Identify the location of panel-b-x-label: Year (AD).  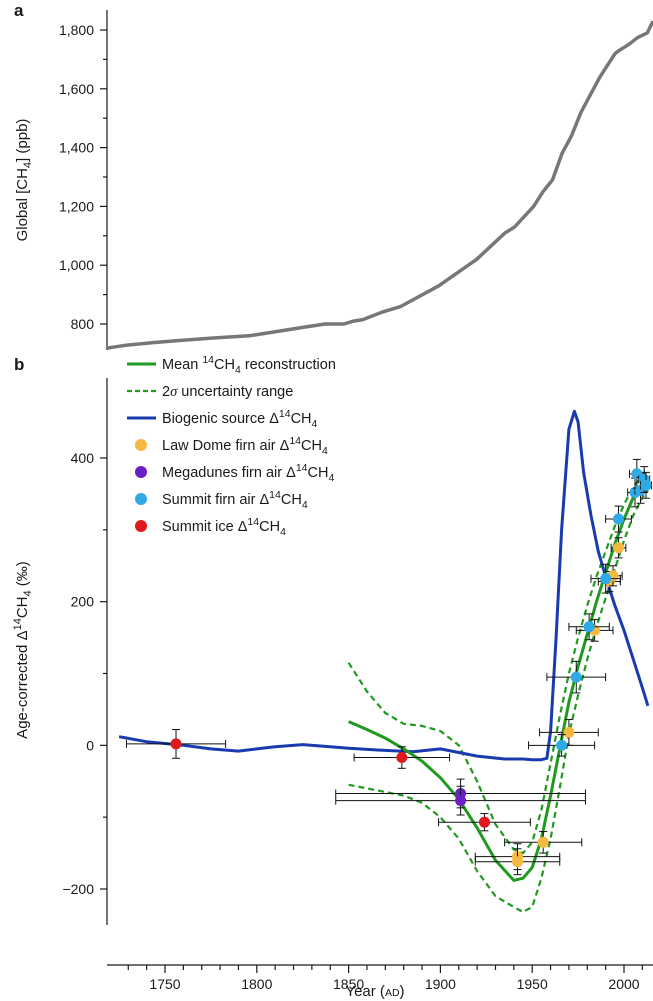
(374, 991).